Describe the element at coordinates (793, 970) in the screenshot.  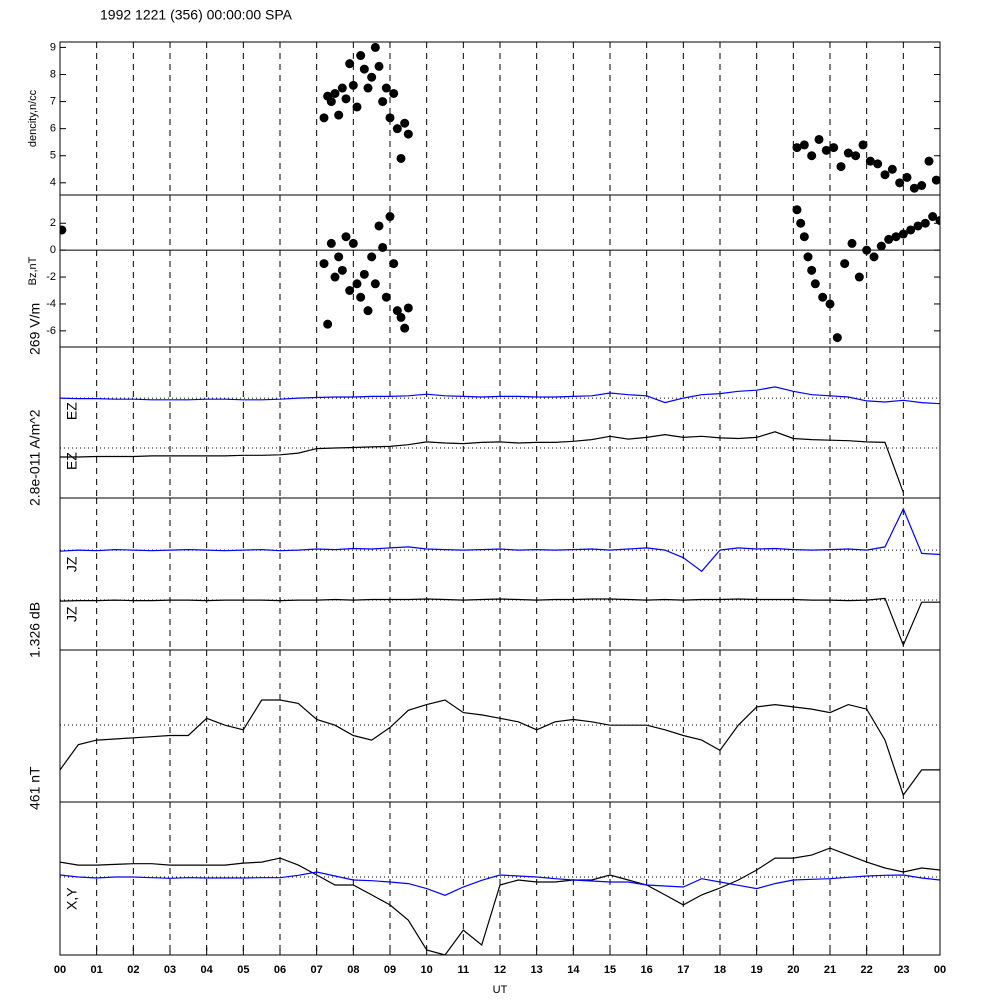
I see `x-tick-label: 20` at that location.